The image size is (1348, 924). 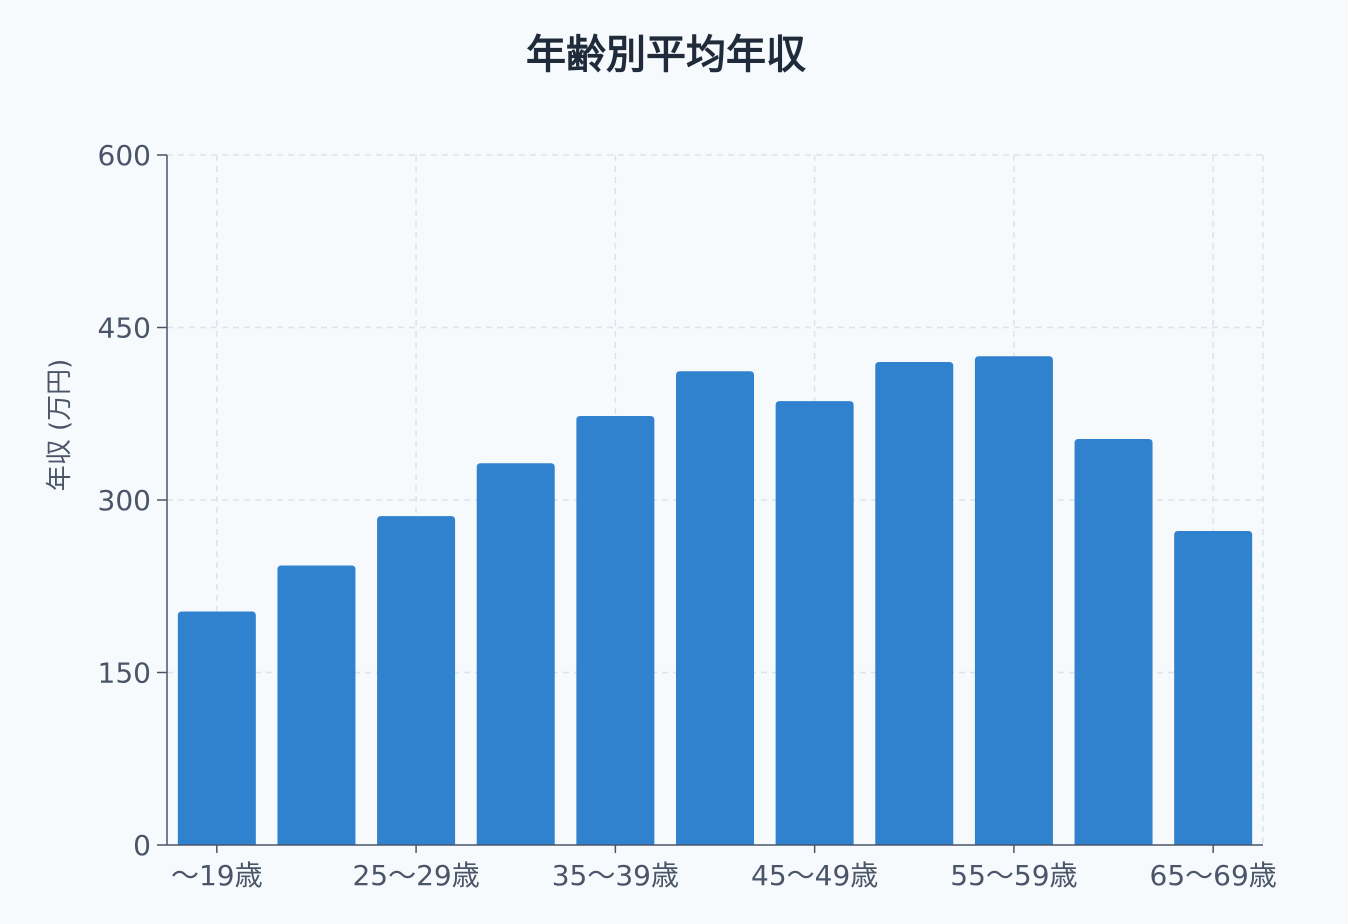 I want to click on y-tick-label: 150, so click(x=124, y=673).